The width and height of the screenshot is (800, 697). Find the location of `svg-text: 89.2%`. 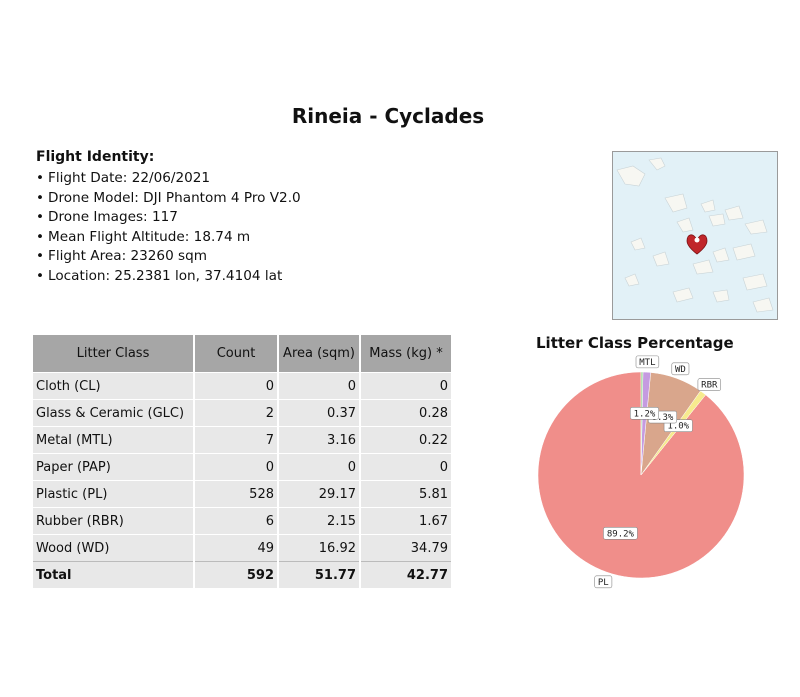

svg-text: 89.2% is located at coordinates (621, 534).